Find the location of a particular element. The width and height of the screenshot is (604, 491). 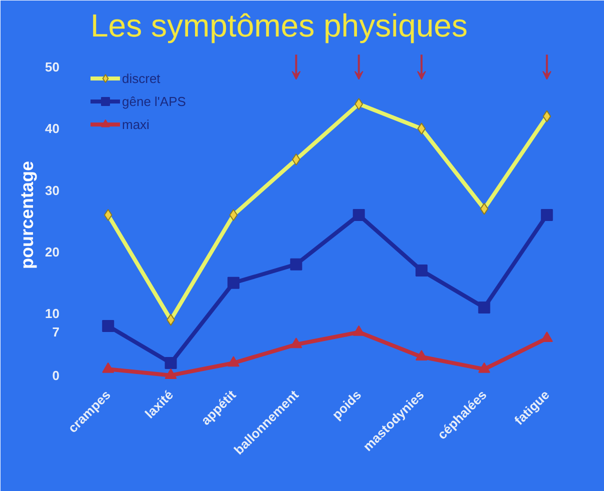

y-tick-label: 20 is located at coordinates (52, 252).